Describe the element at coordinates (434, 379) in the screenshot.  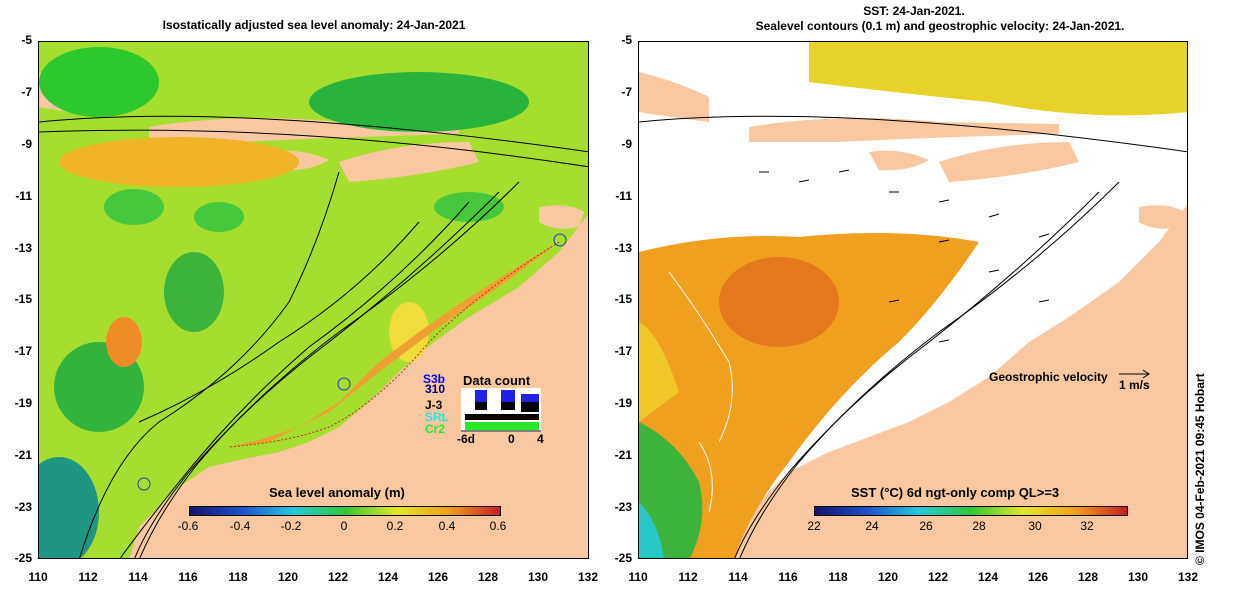
I see `sat-label-s3b: S3b` at that location.